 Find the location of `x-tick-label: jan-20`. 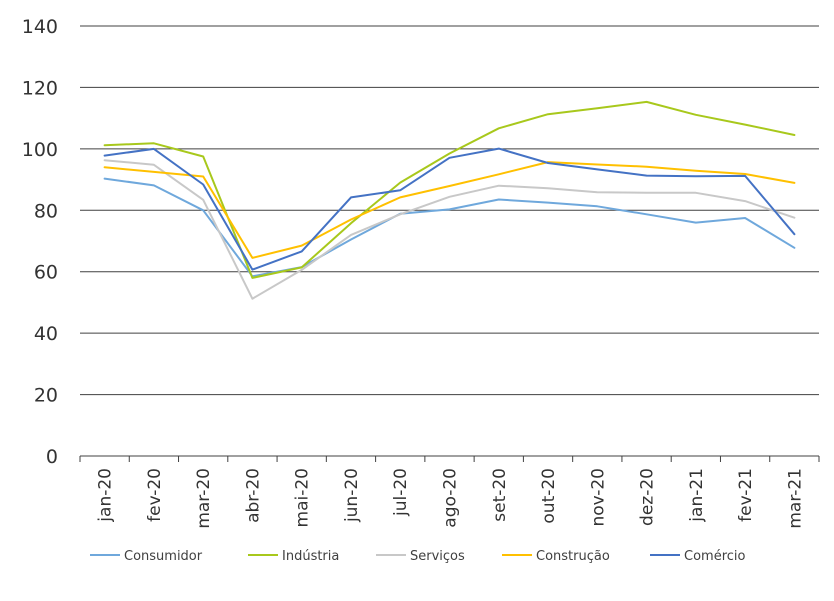

x-tick-label: jan-20 is located at coordinates (106, 495).